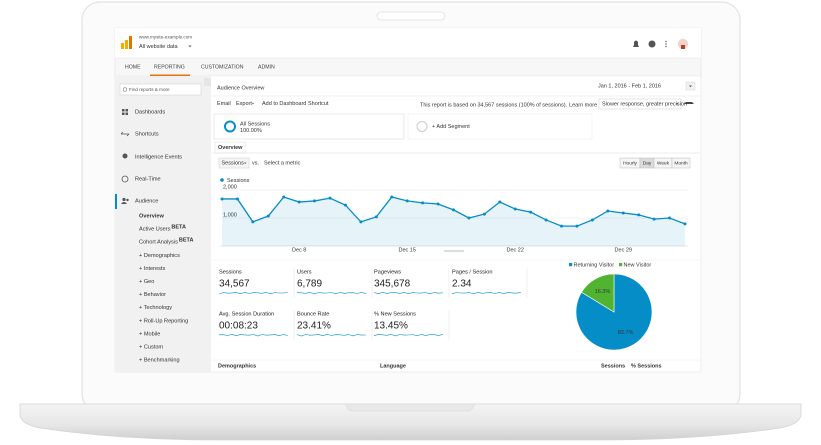 Image resolution: width=821 pixels, height=445 pixels. What do you see at coordinates (158, 157) in the screenshot?
I see `sidebar-section: Intelligence Events` at bounding box center [158, 157].